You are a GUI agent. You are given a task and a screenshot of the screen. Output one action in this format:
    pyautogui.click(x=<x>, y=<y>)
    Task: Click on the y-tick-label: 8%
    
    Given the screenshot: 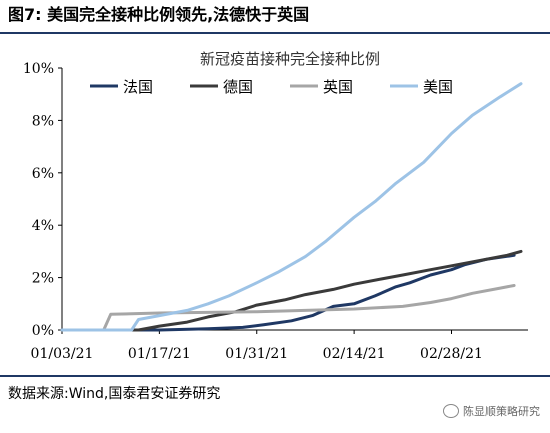 What is the action you would take?
    pyautogui.click(x=43, y=121)
    